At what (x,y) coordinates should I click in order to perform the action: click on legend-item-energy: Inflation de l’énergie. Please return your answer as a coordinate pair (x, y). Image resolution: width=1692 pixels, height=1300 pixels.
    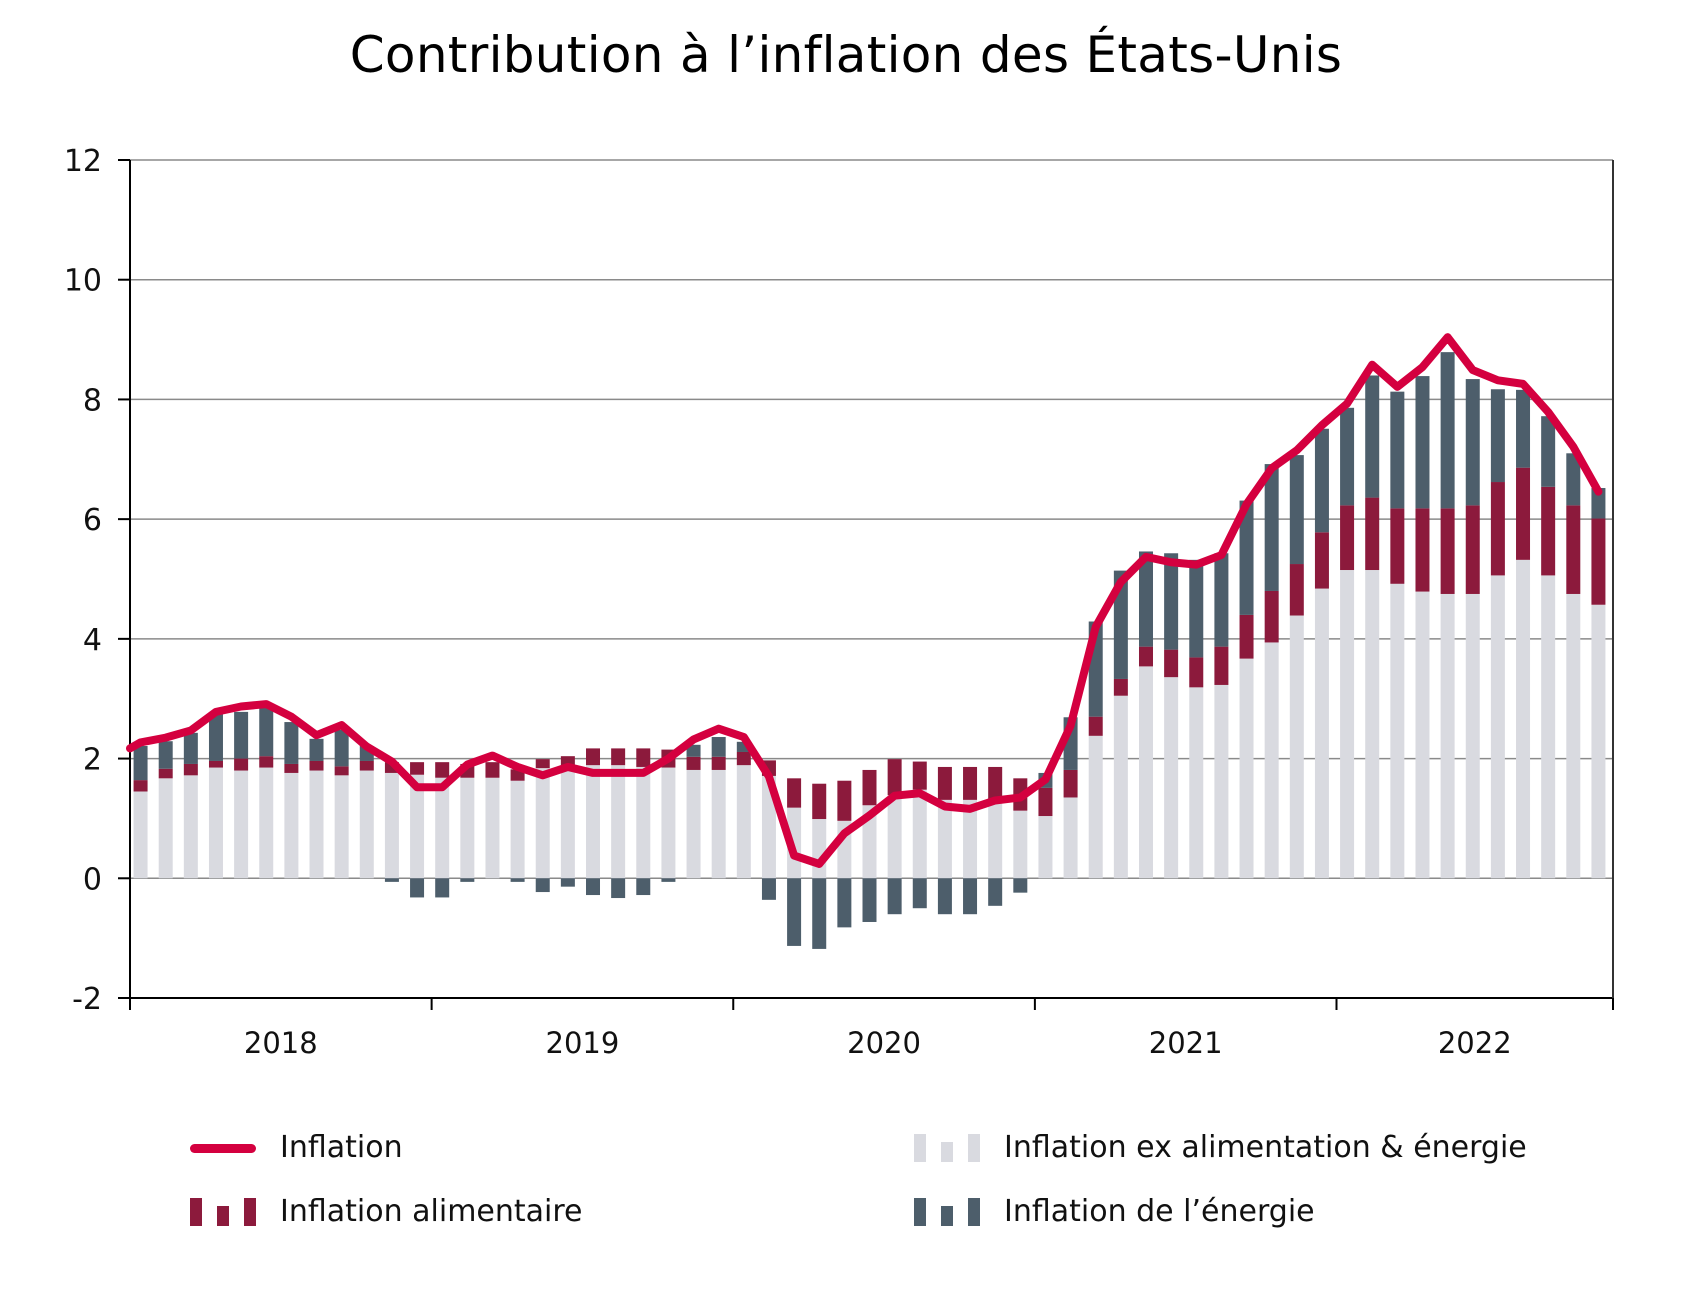
    Looking at the image, I should click on (1113, 1211).